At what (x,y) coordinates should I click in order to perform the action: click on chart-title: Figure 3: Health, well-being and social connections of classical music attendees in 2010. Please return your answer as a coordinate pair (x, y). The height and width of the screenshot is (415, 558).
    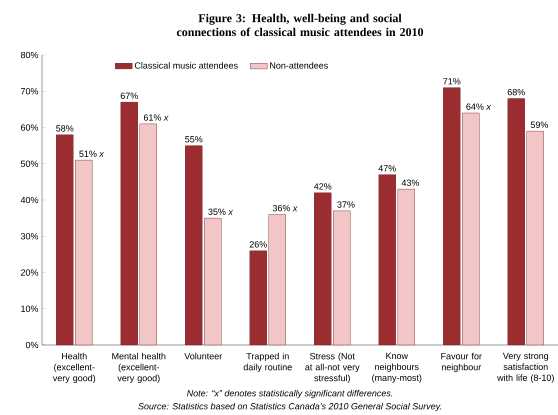
    Looking at the image, I should click on (300, 25).